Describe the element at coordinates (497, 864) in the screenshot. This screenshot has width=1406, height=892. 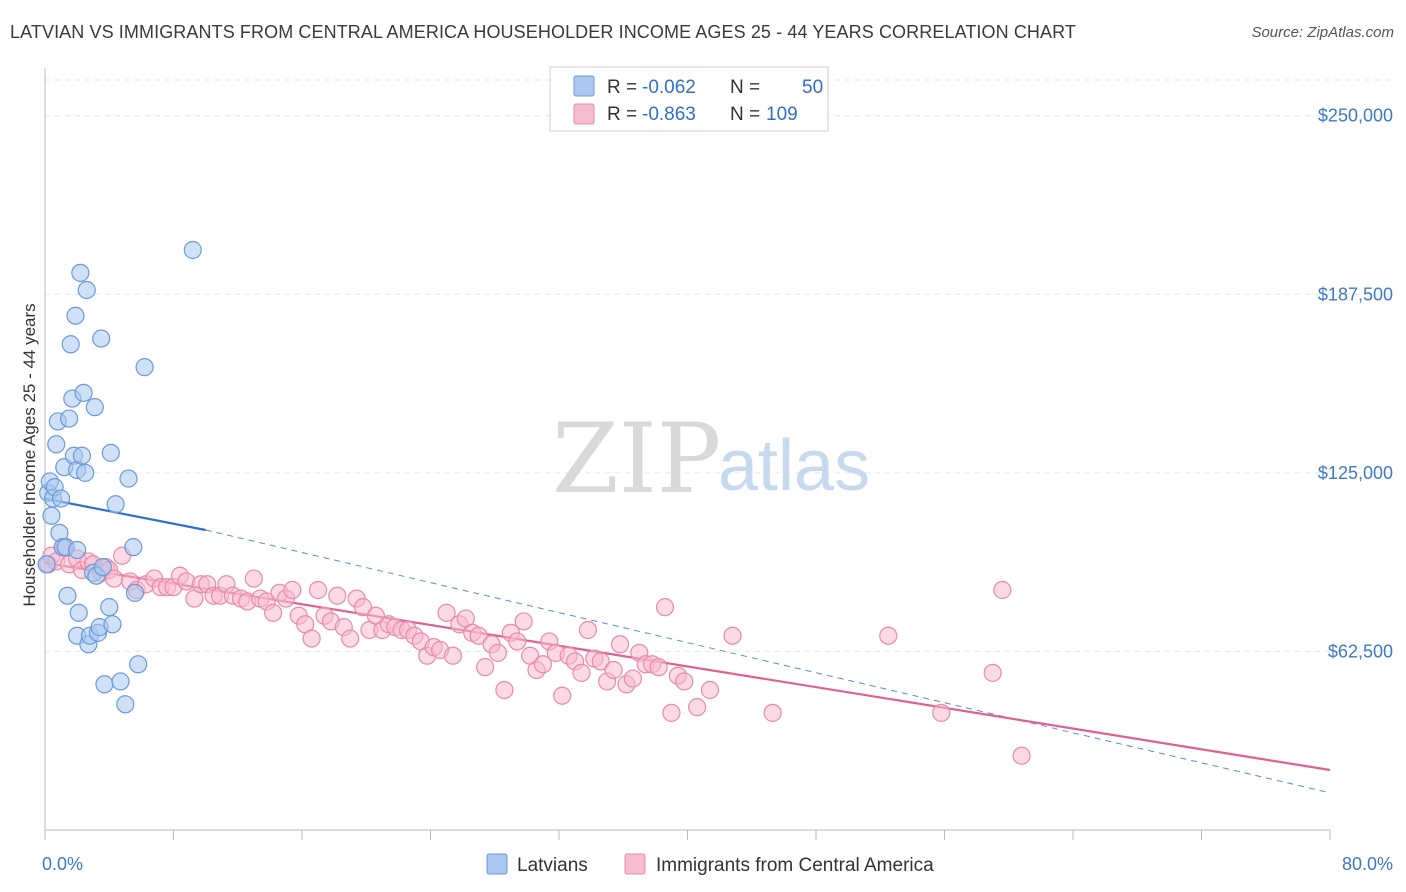
I see `bottom-legend-swatch-latvians` at that location.